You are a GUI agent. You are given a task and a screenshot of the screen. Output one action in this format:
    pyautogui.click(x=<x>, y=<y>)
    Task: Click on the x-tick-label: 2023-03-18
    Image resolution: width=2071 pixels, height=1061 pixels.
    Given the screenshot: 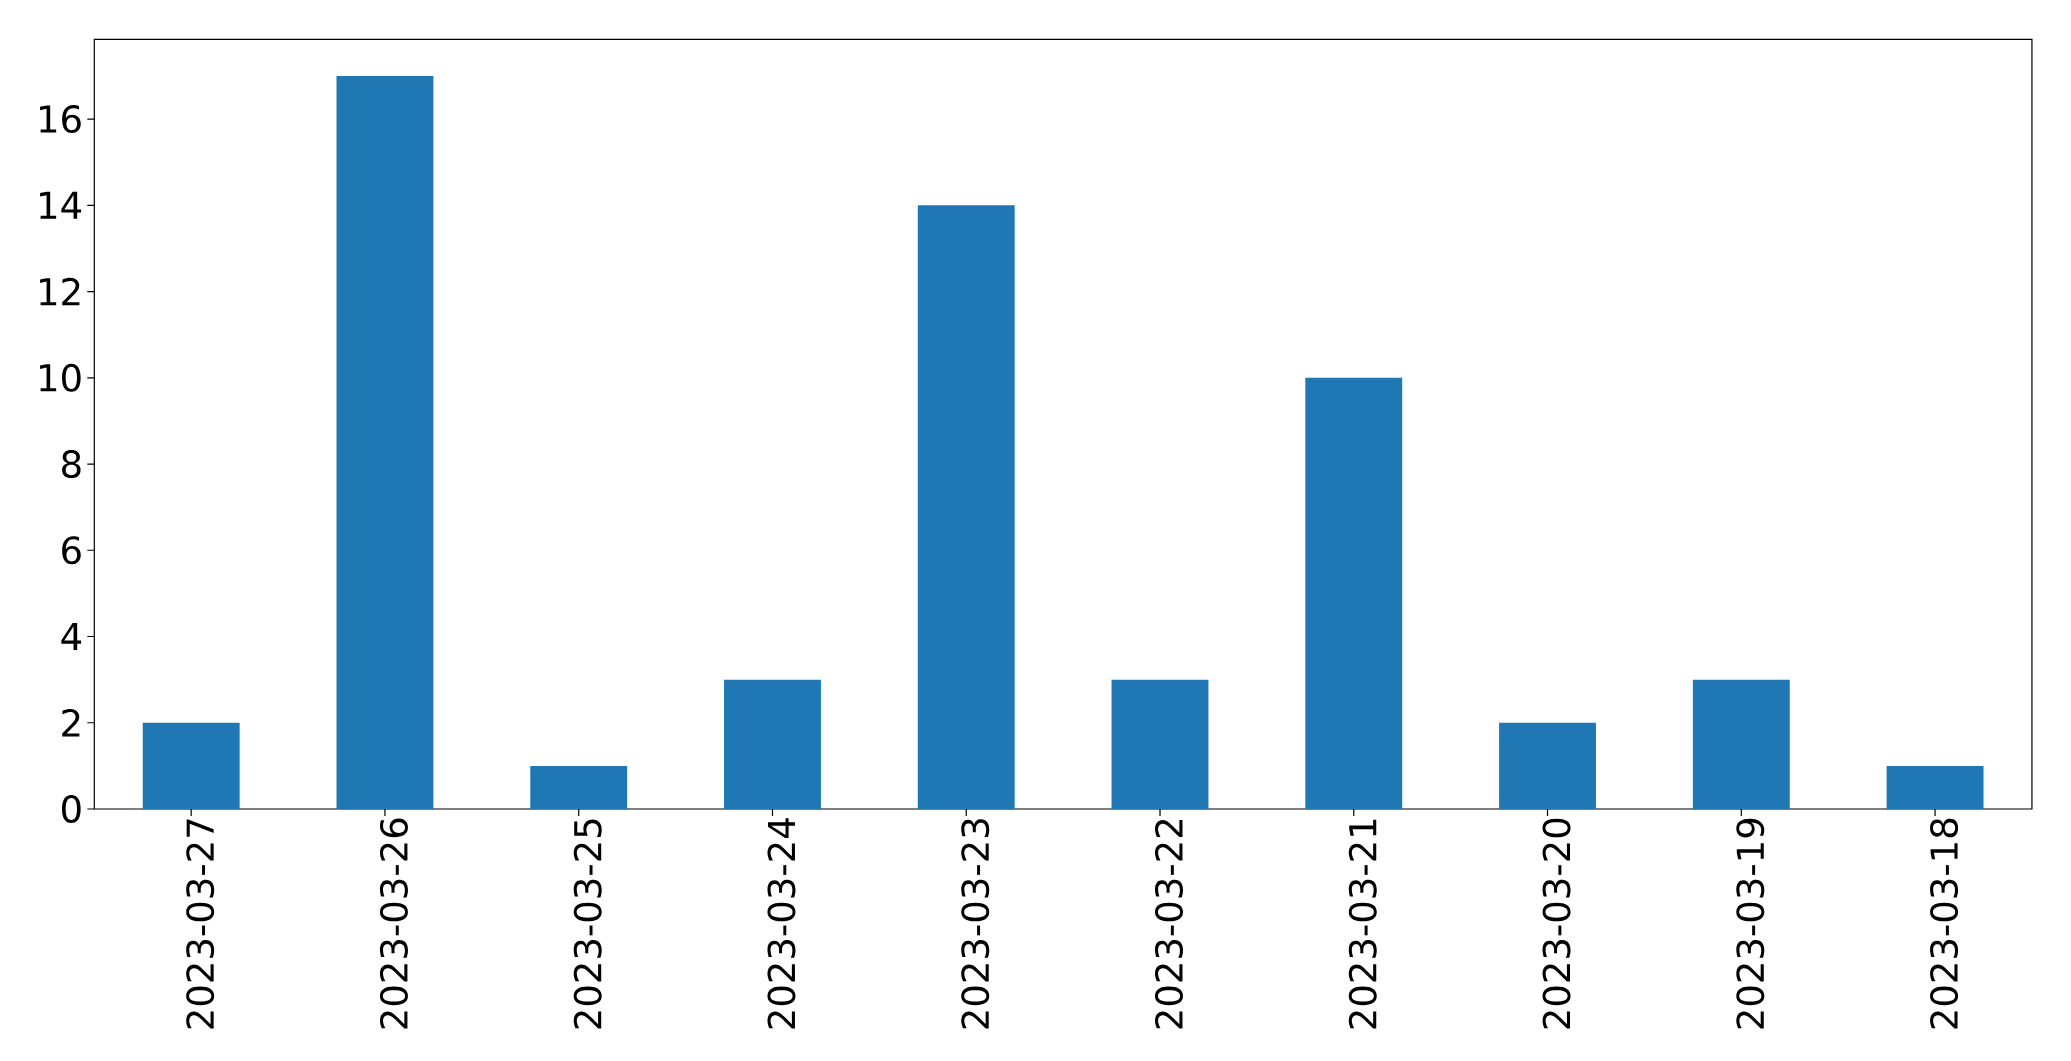 What is the action you would take?
    pyautogui.click(x=1944, y=923)
    